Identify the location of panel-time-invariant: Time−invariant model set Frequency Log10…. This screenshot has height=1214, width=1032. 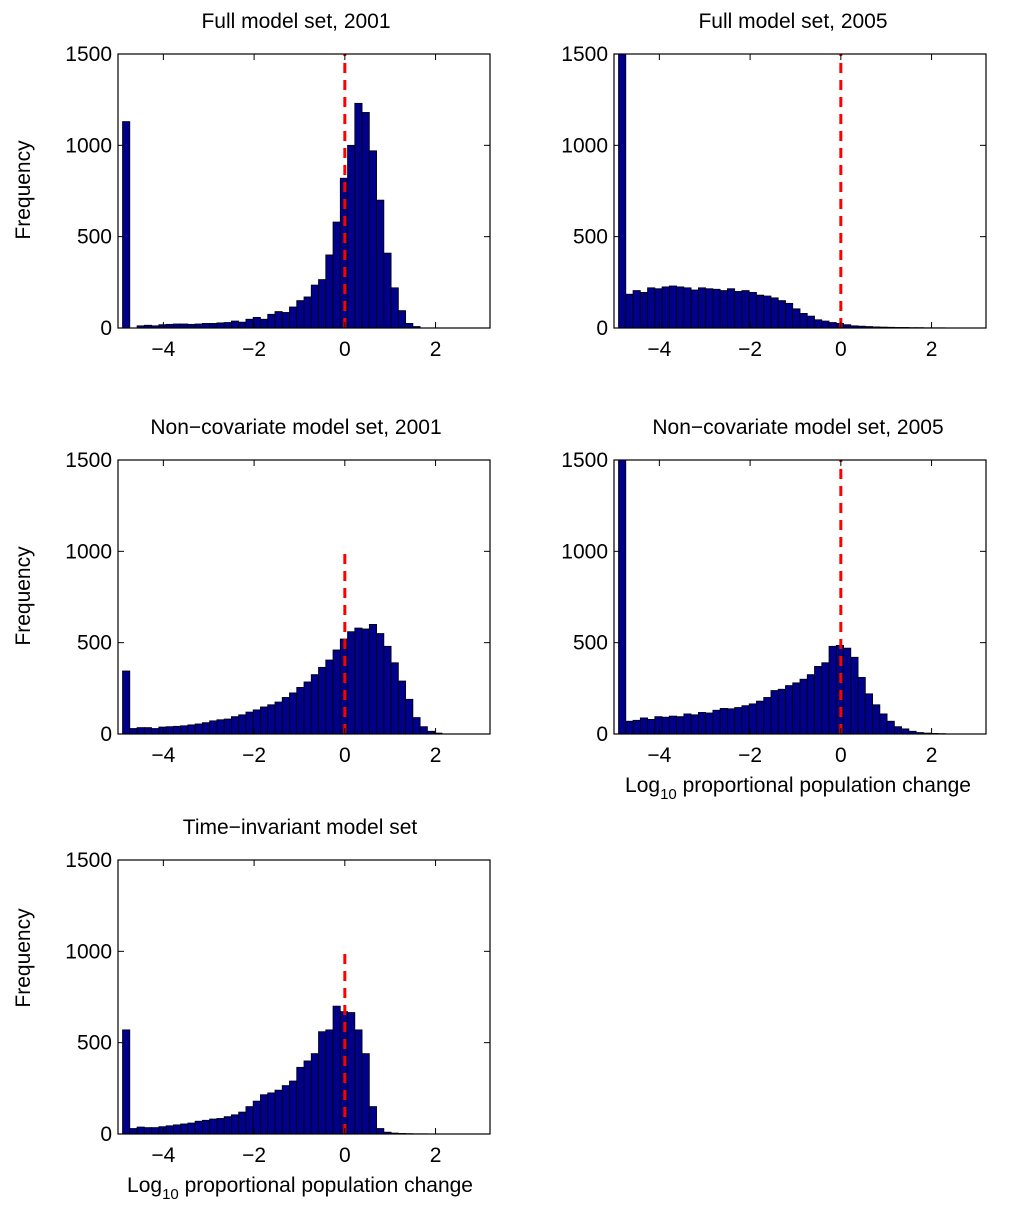
(251, 1009).